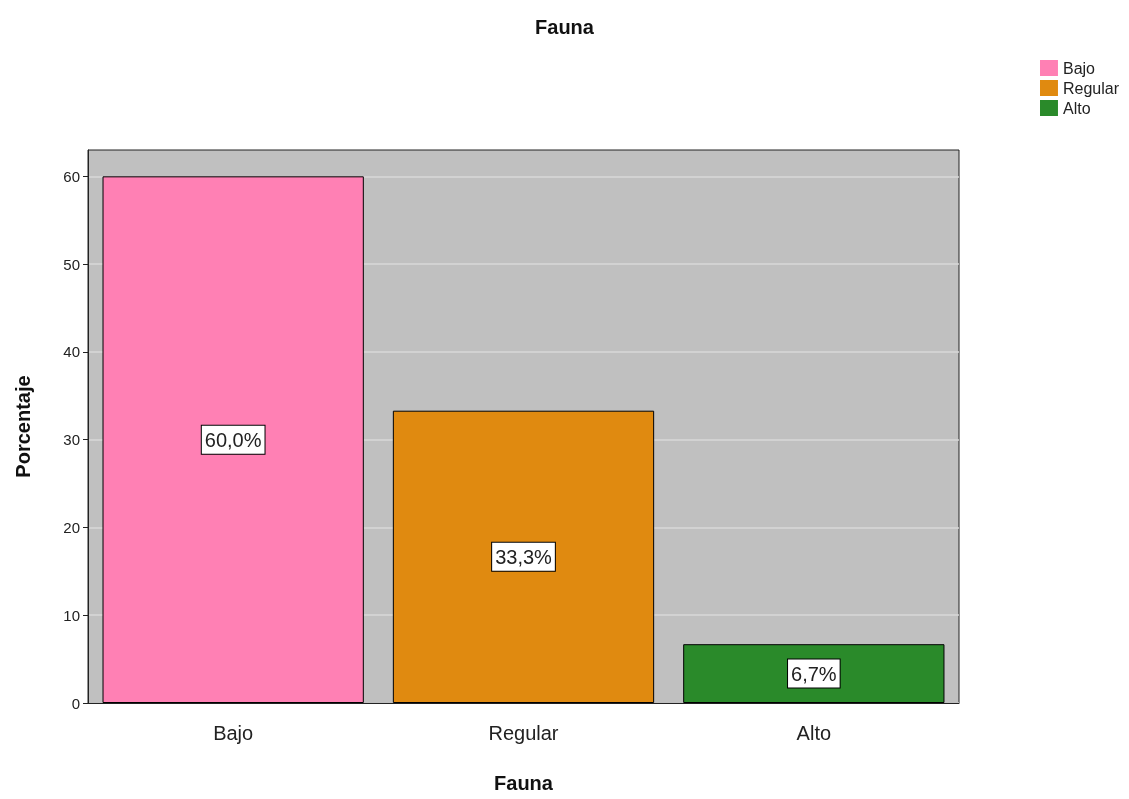  What do you see at coordinates (524, 783) in the screenshot?
I see `x-axis-title: Fauna` at bounding box center [524, 783].